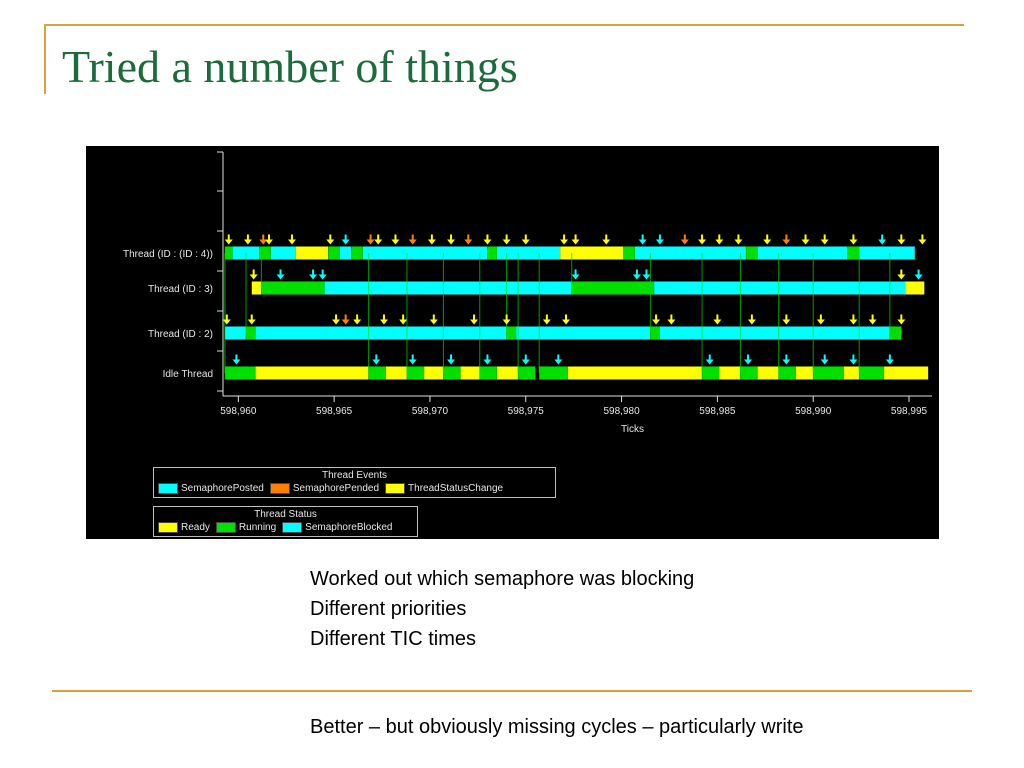 The width and height of the screenshot is (1024, 768). What do you see at coordinates (324, 488) in the screenshot?
I see `legend-item-semaphore-pended: SemaphorePended` at bounding box center [324, 488].